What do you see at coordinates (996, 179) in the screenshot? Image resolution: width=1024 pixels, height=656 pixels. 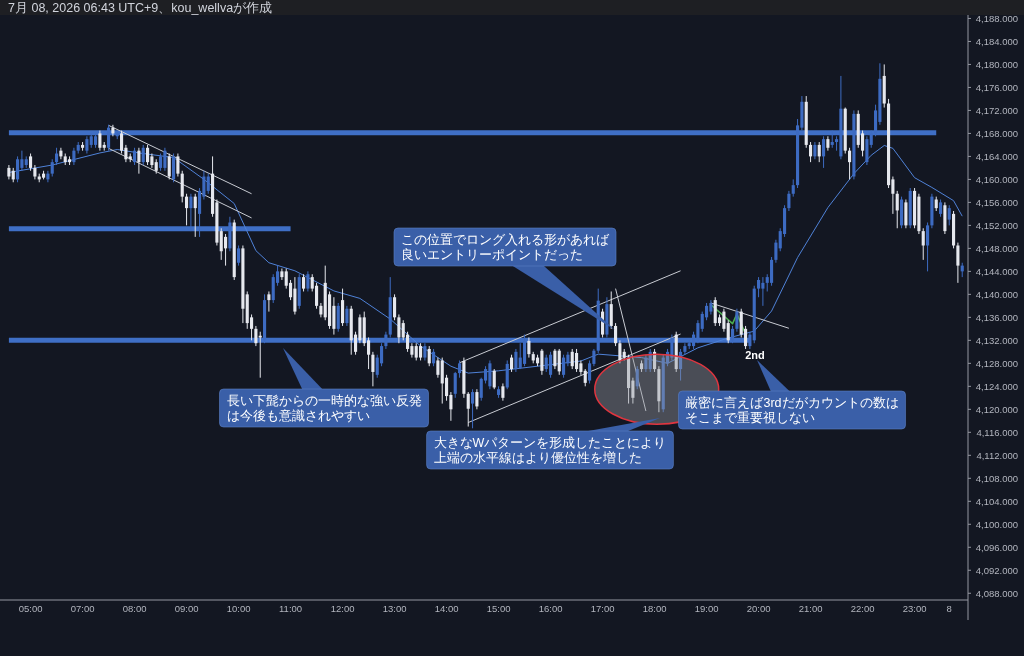 I see `y-tick-label: 4,160.000` at bounding box center [996, 179].